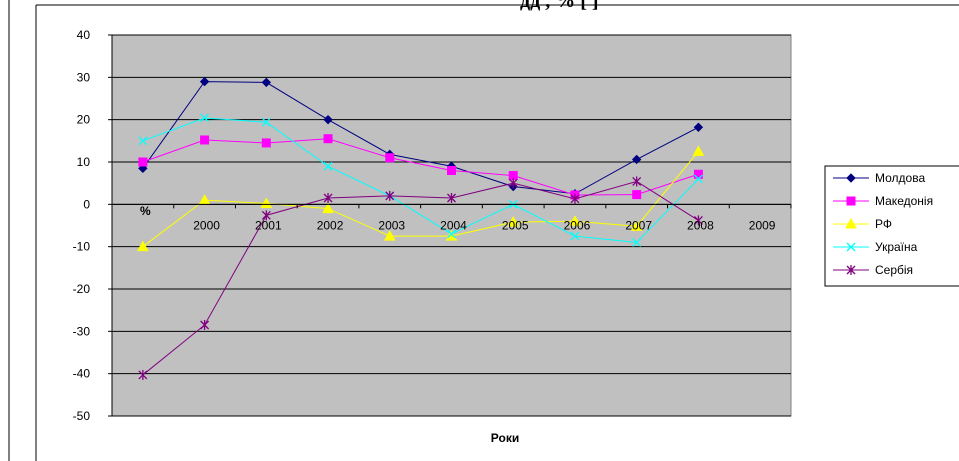 The height and width of the screenshot is (461, 959). I want to click on y-tick-label: -40, so click(82, 374).